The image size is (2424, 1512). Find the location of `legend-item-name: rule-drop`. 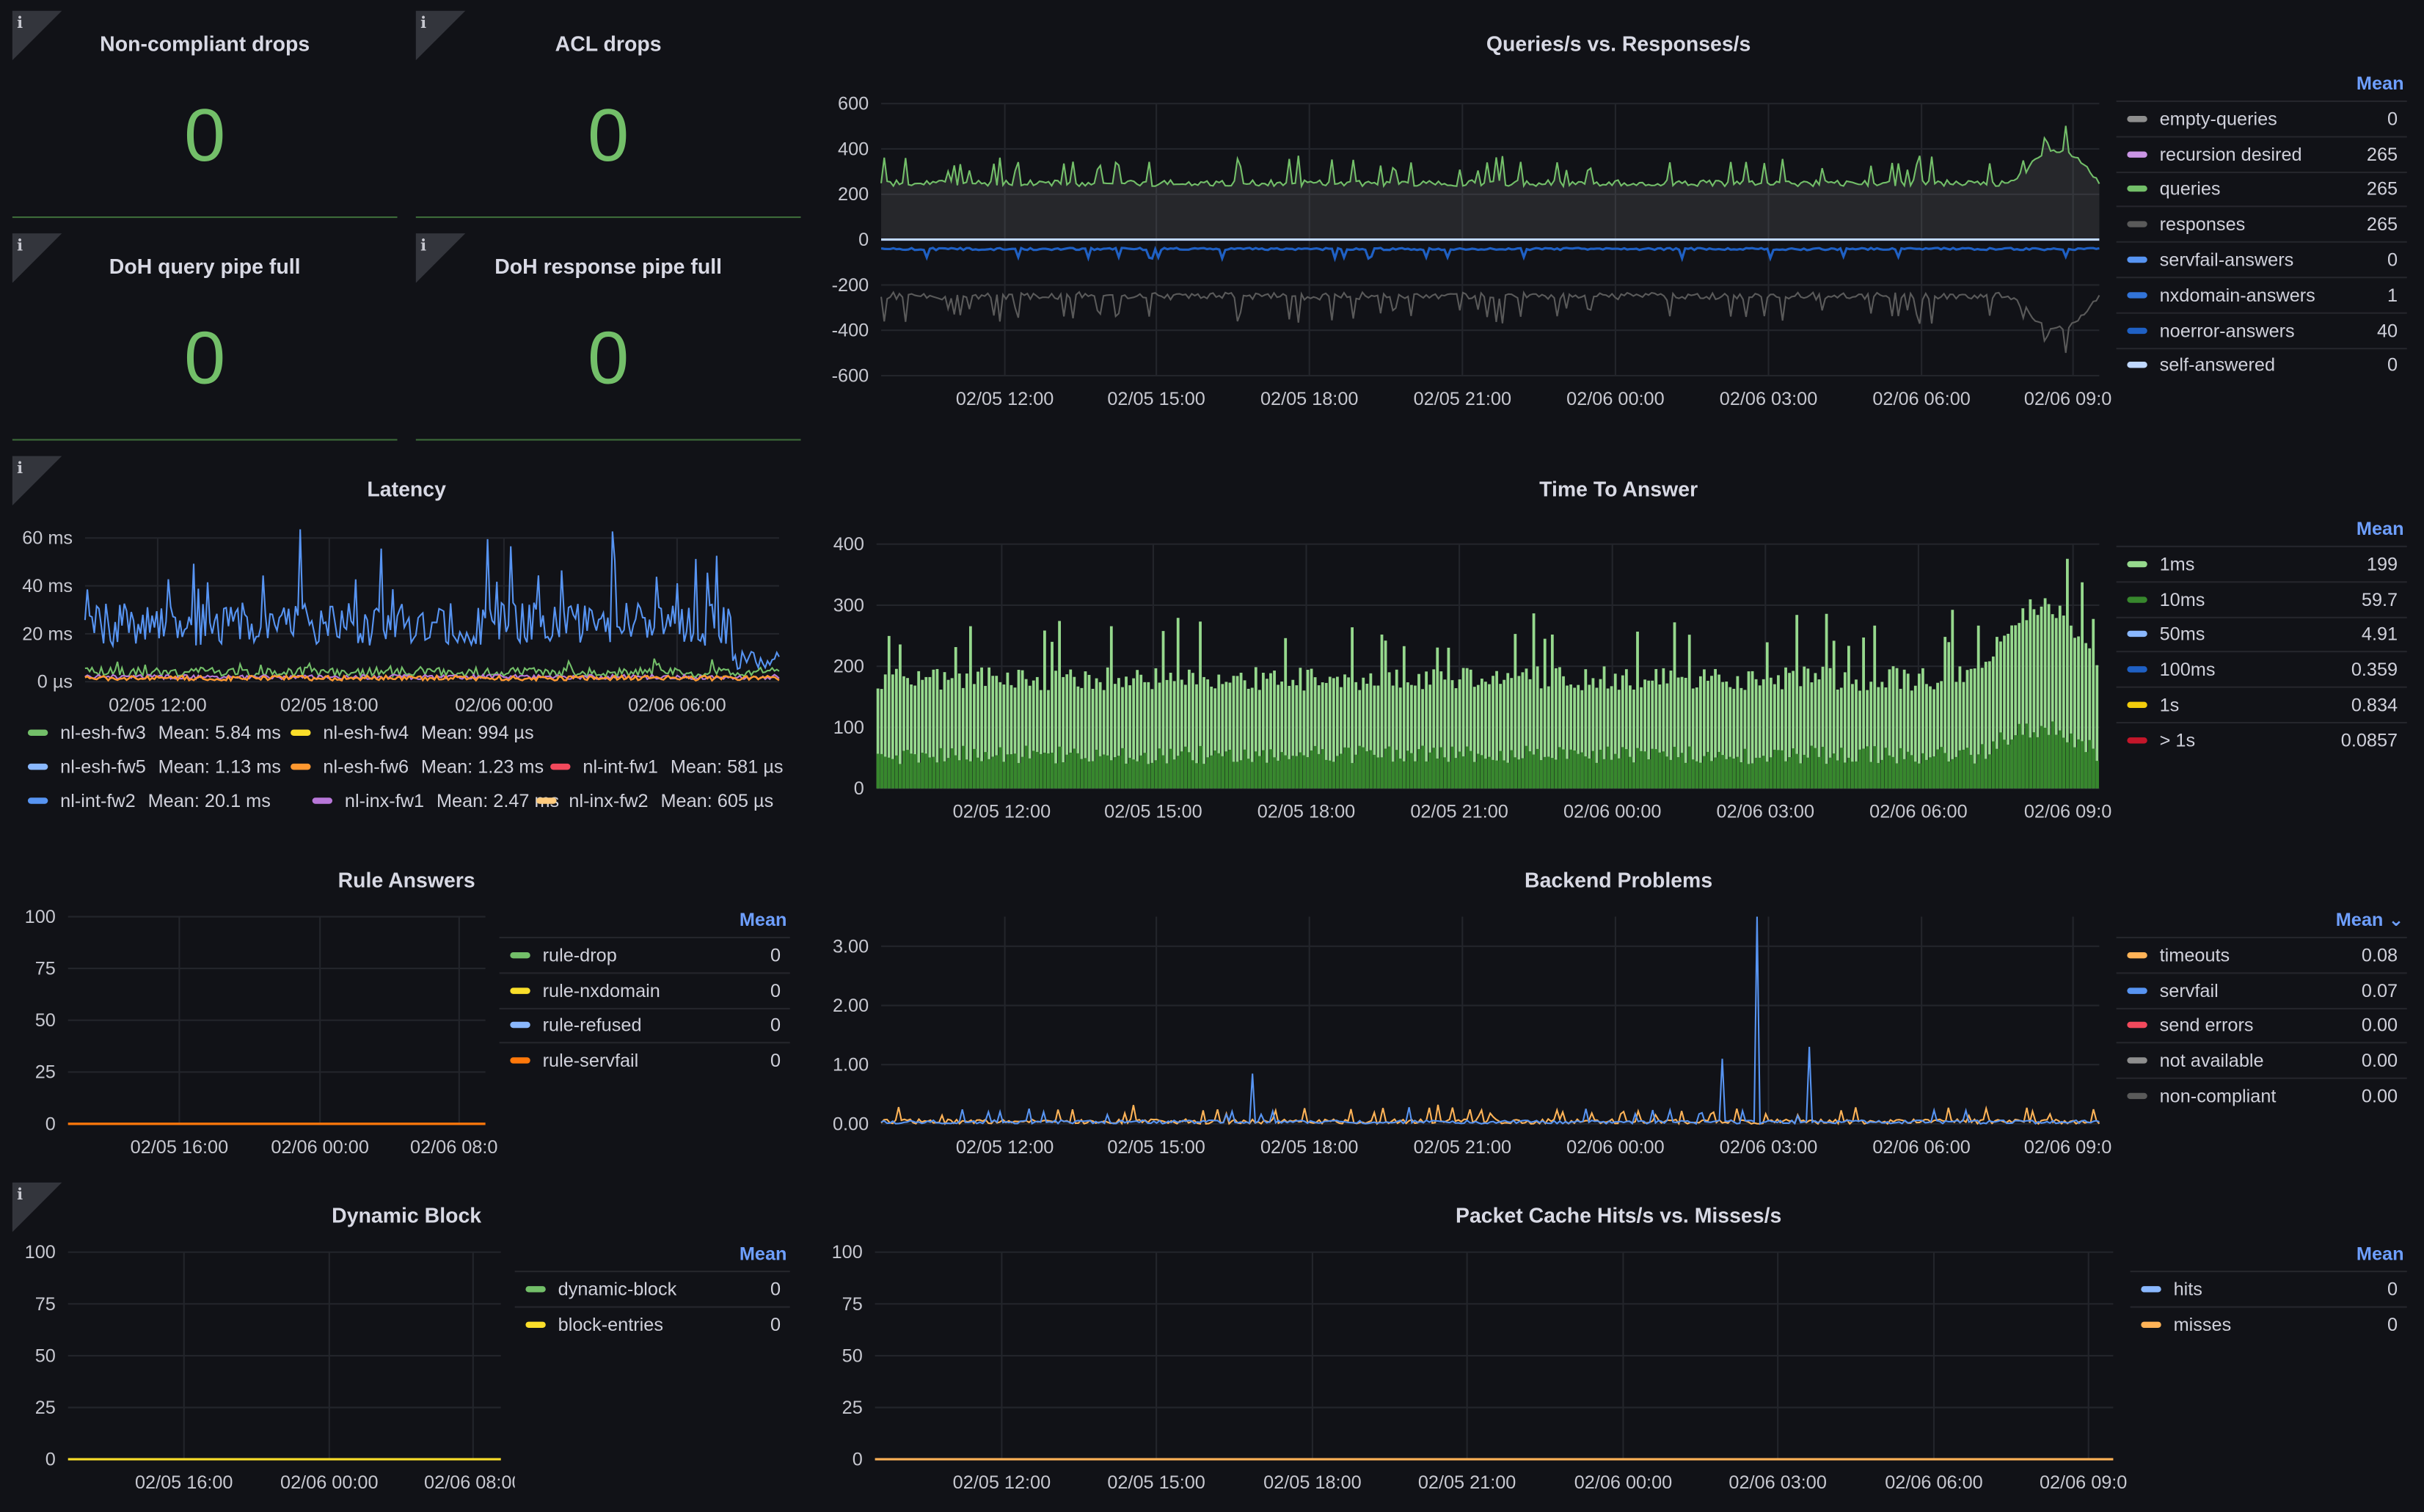

legend-item-name: rule-drop is located at coordinates (579, 955).